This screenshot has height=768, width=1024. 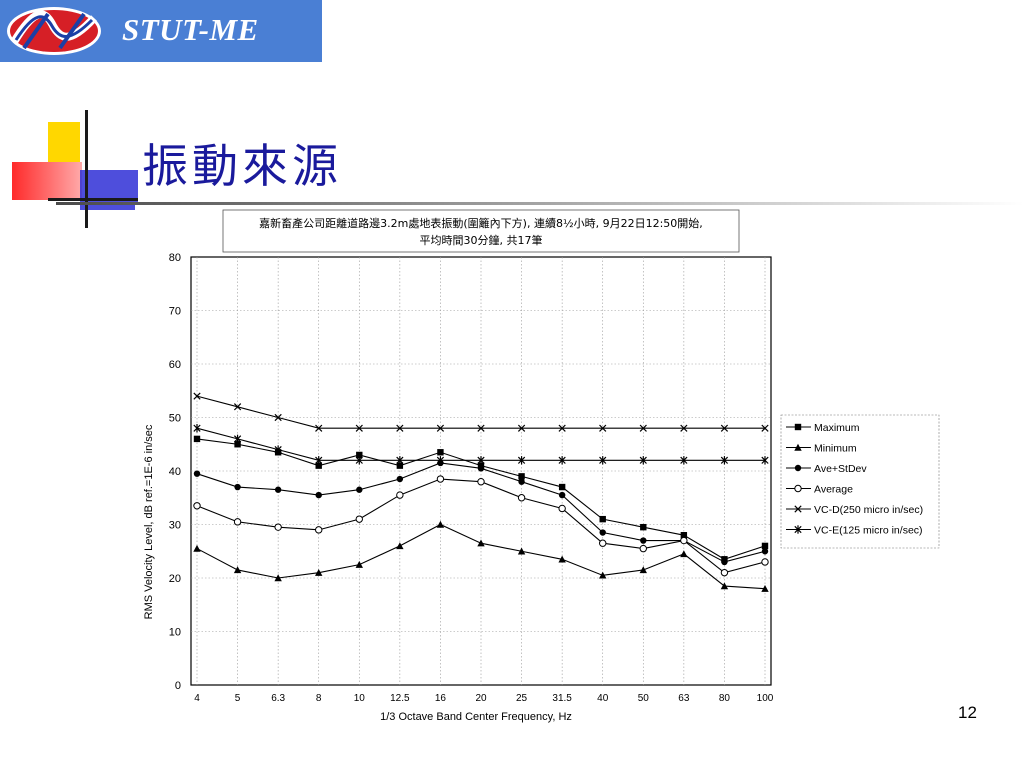 What do you see at coordinates (54, 31) in the screenshot?
I see `company-logo-icon` at bounding box center [54, 31].